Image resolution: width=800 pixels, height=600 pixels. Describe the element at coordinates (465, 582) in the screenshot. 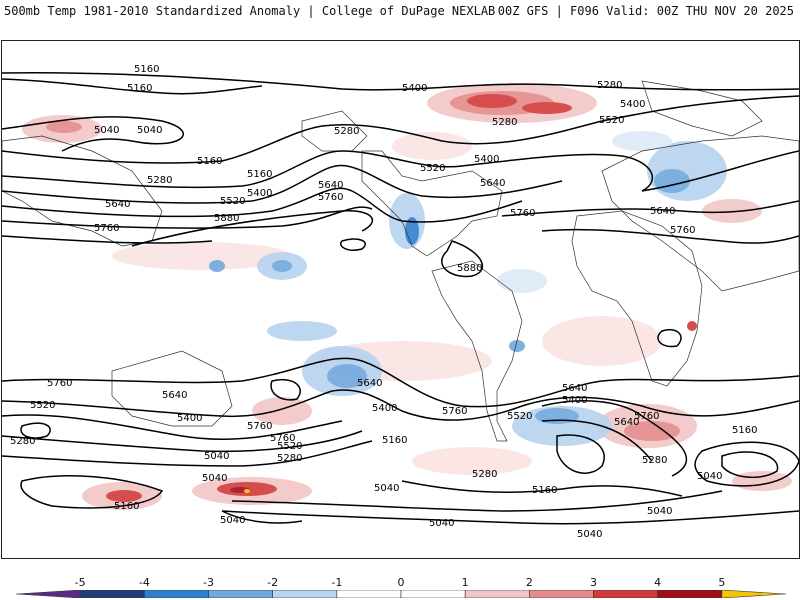

I see `colorbar-tick-label: 1` at that location.